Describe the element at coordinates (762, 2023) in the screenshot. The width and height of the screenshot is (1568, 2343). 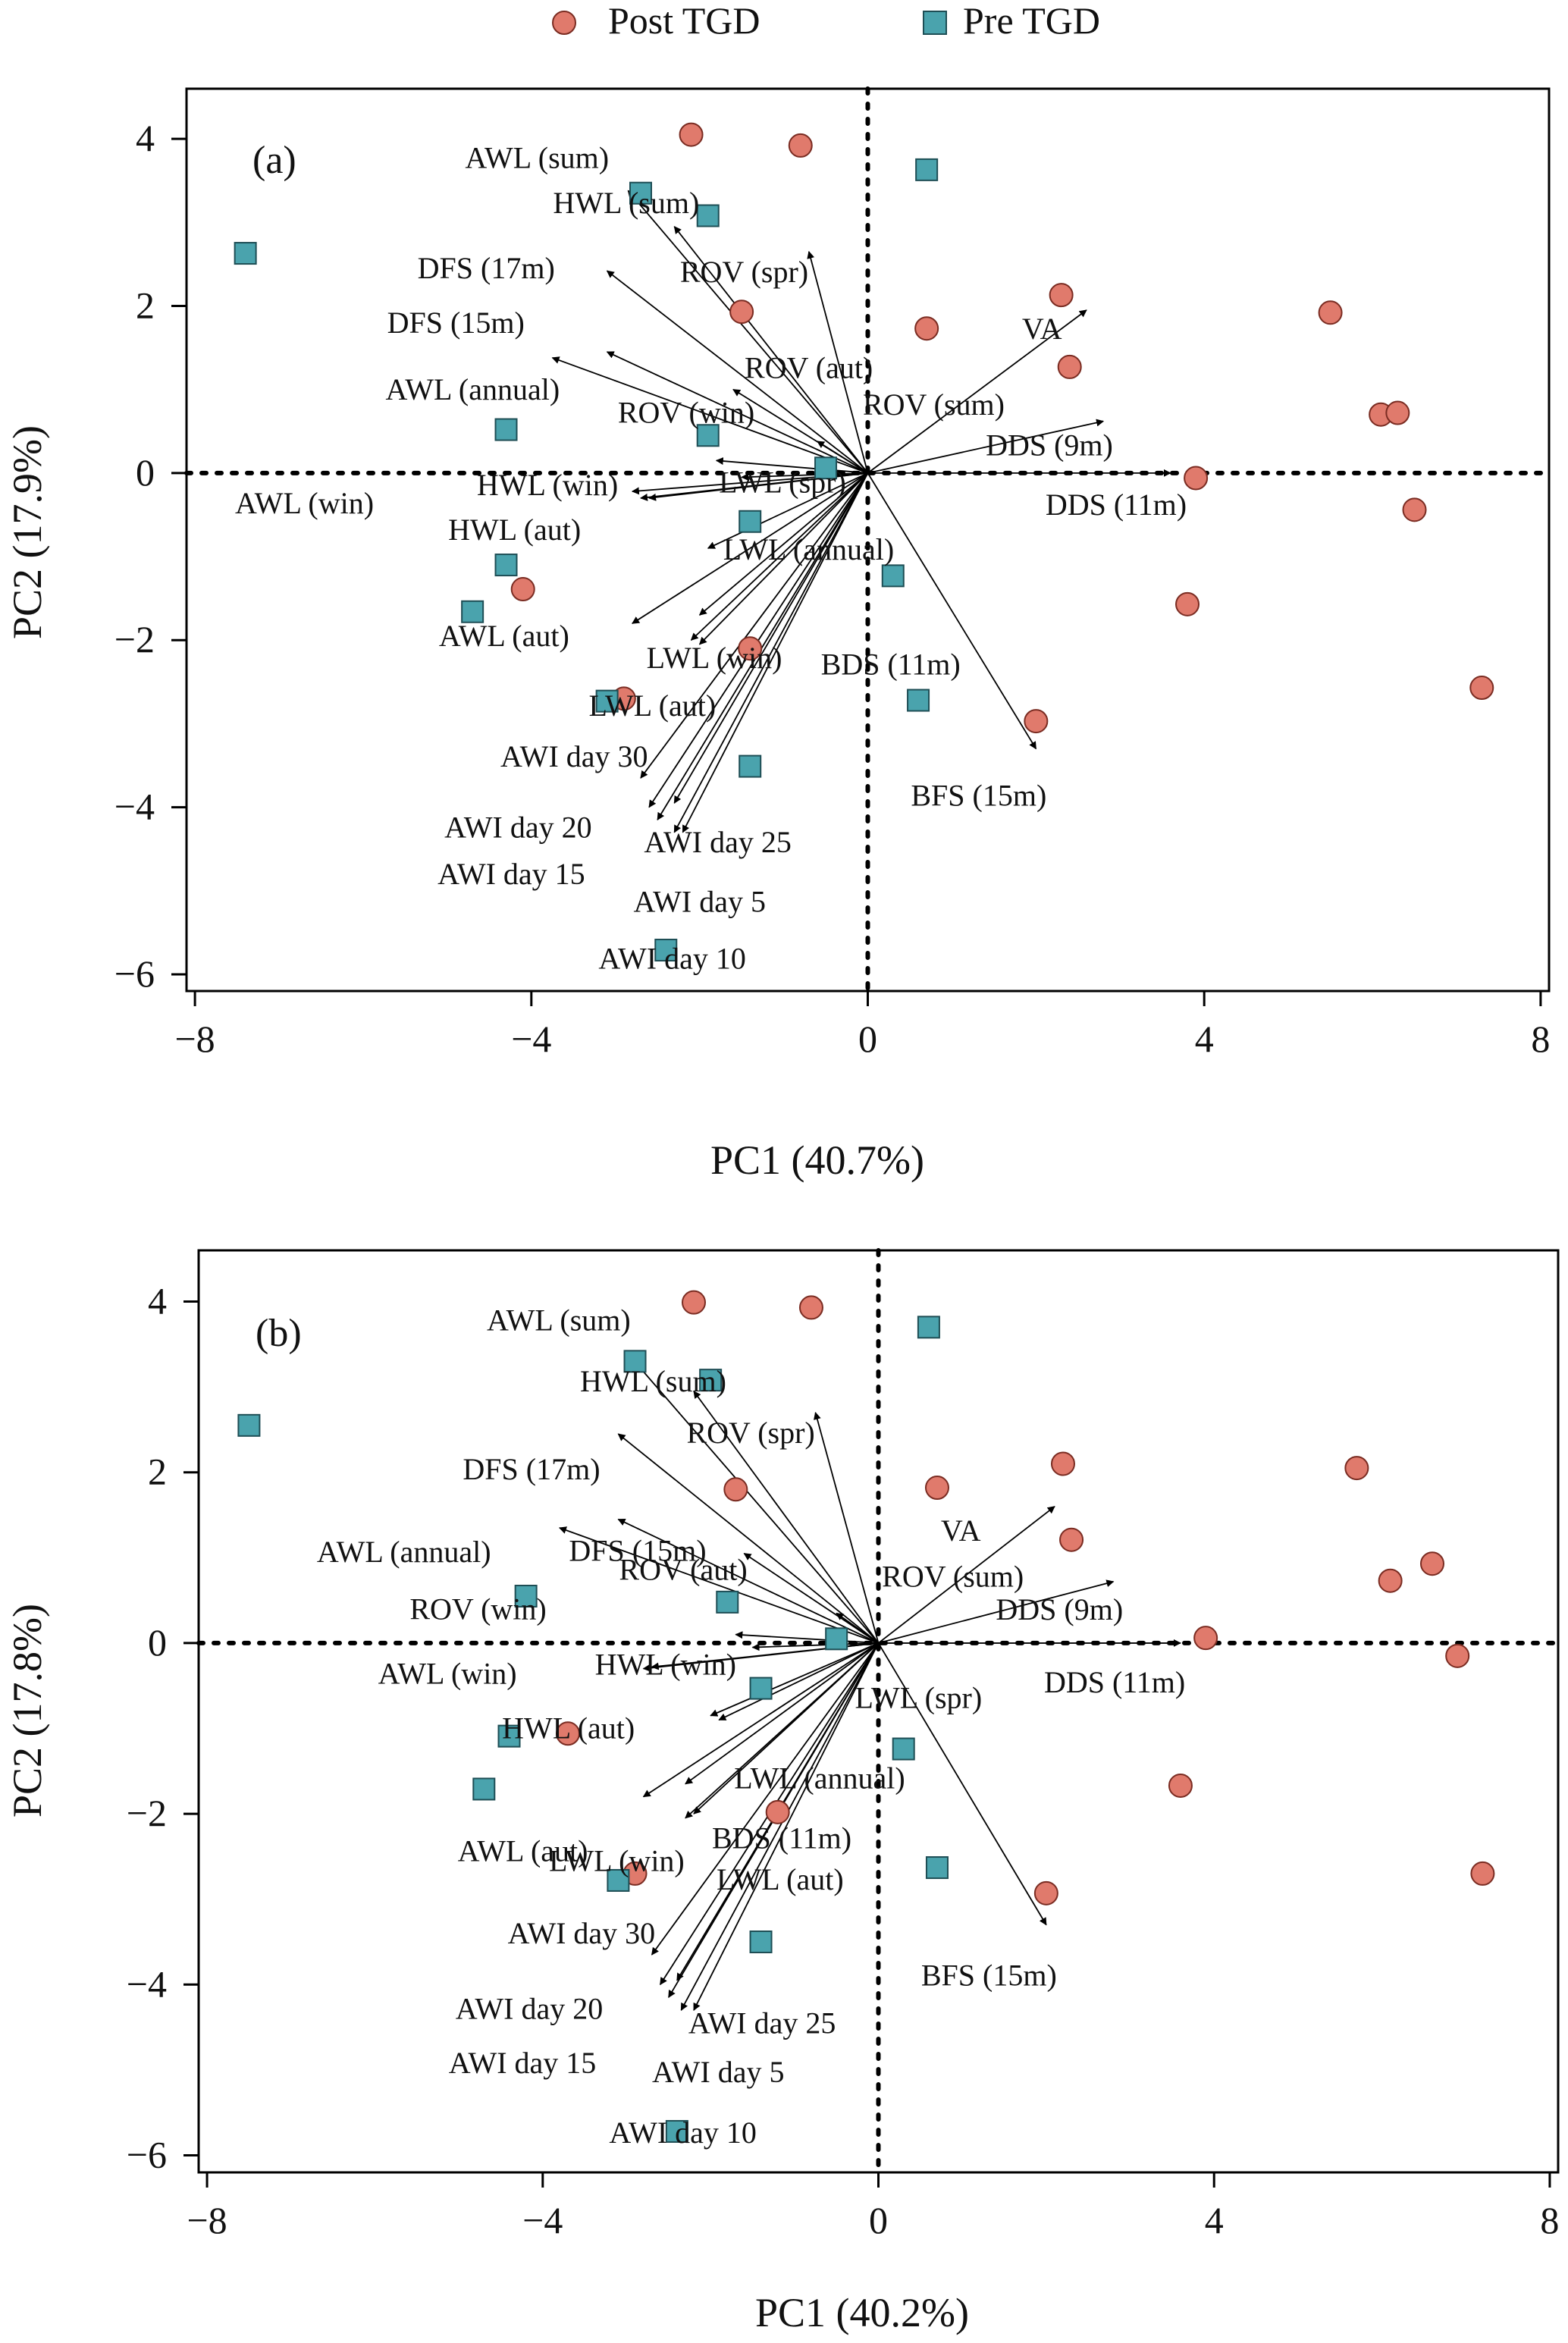
I see `loading-label: AWI day 25` at that location.